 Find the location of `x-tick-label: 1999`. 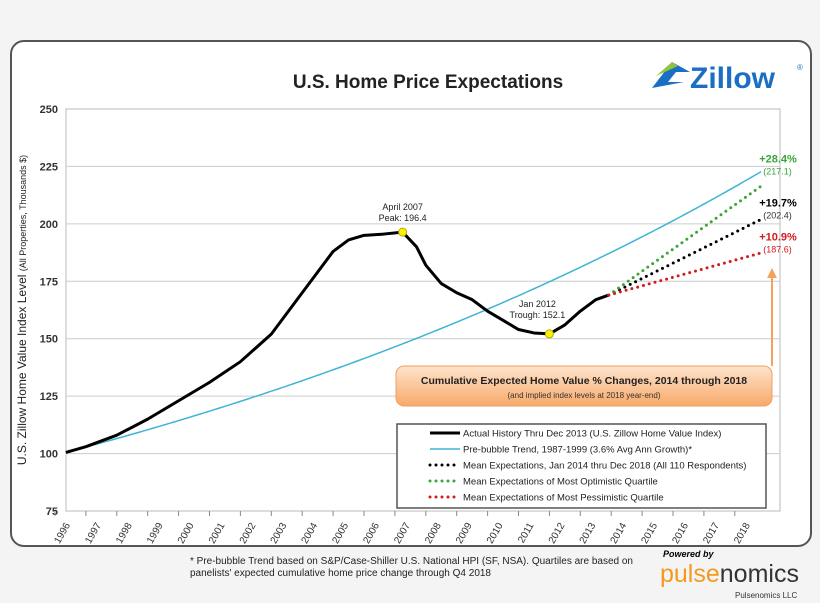

x-tick-label: 1999 is located at coordinates (155, 533).